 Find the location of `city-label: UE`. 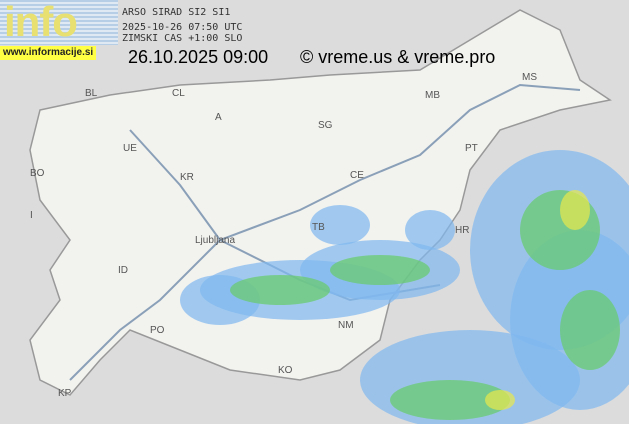

city-label: UE is located at coordinates (130, 148).